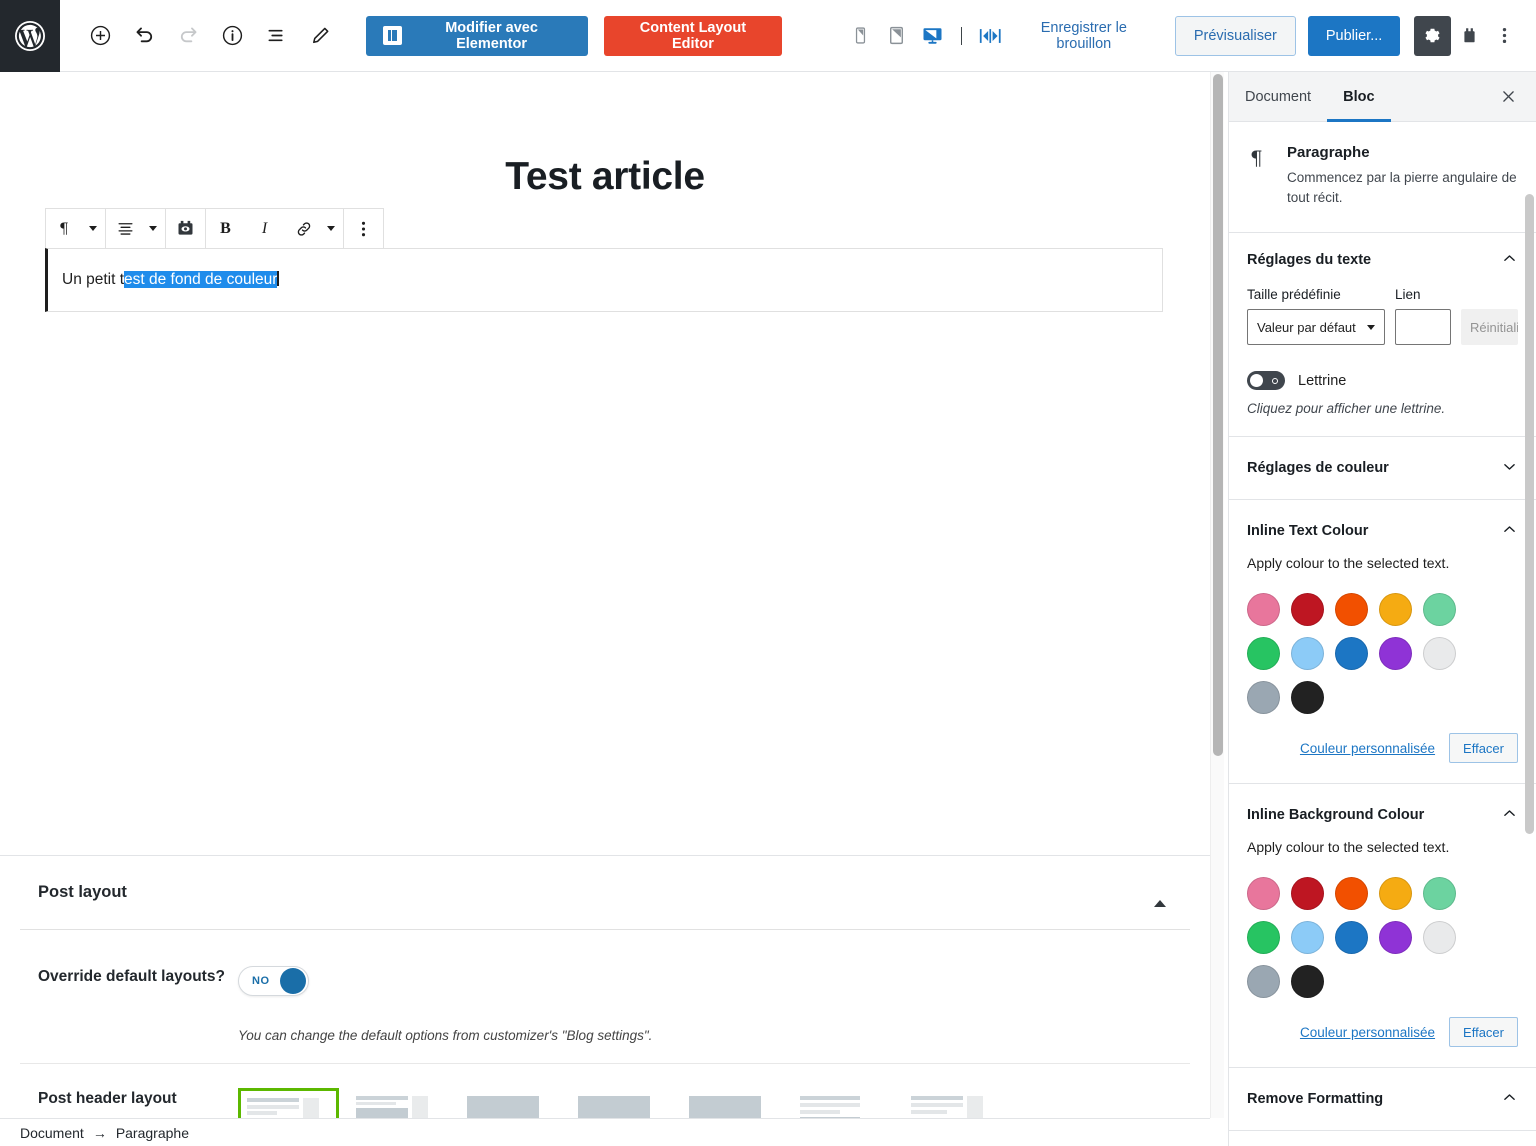 This screenshot has width=1536, height=1146. Describe the element at coordinates (188, 36) in the screenshot. I see `redo-icon` at that location.